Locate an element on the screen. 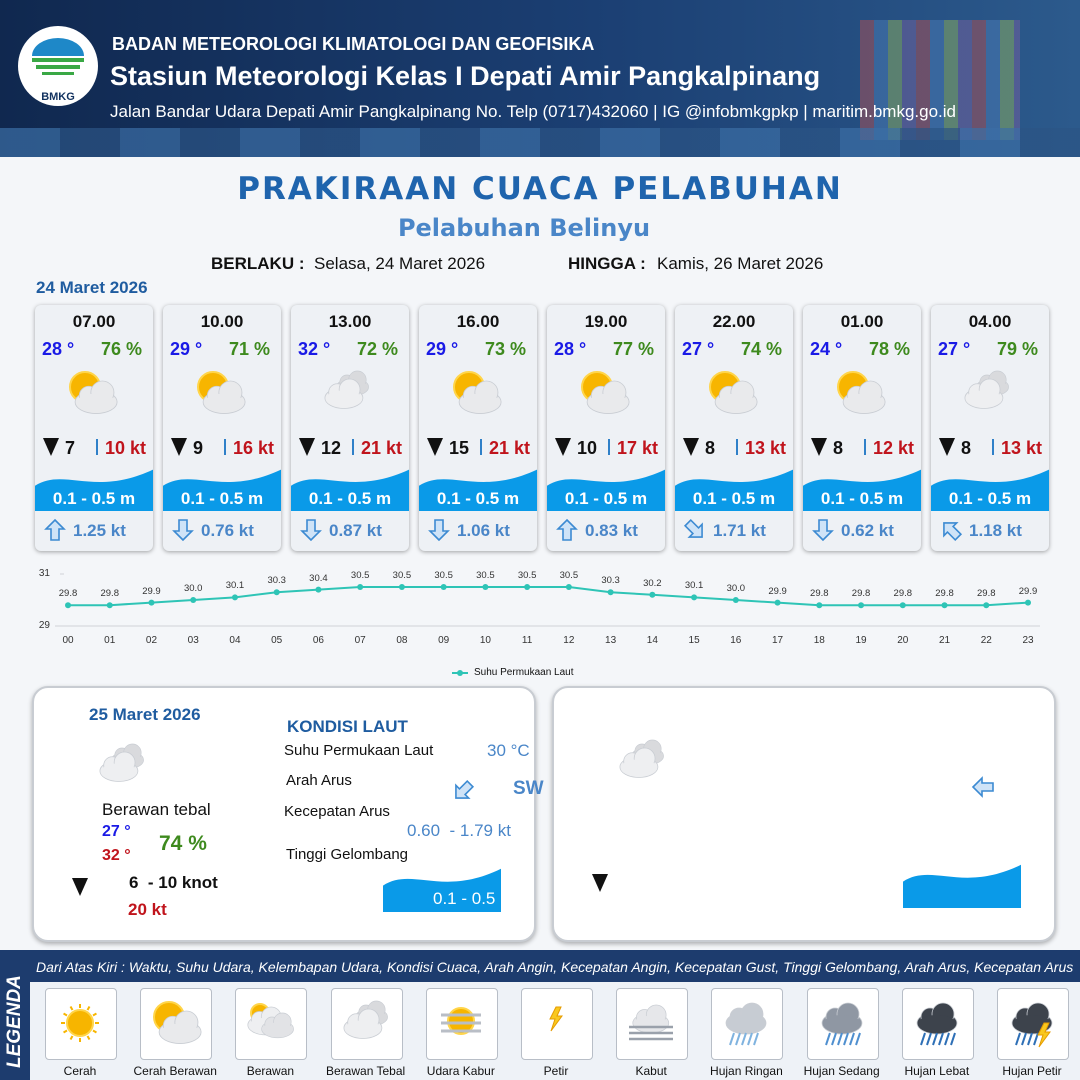 The width and height of the screenshot is (1080, 1080). data-label: 30.2 is located at coordinates (652, 583).